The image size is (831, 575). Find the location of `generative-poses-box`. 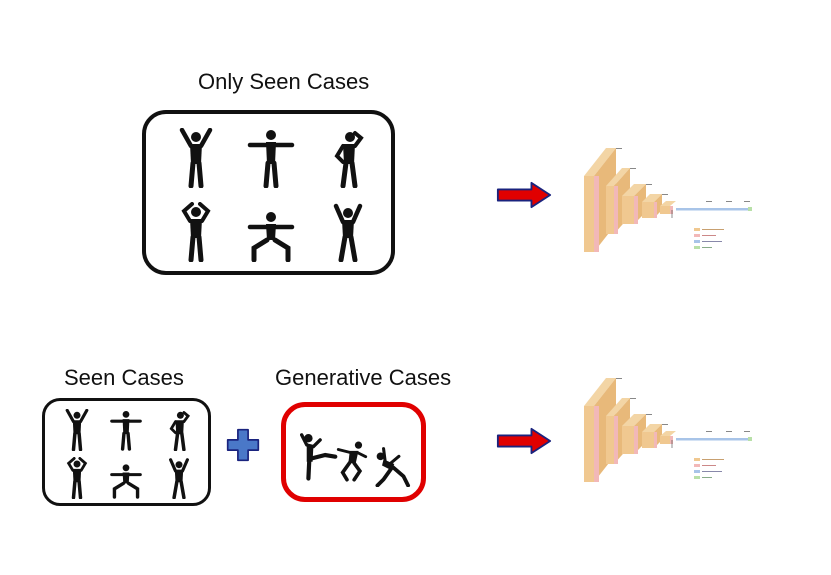

generative-poses-box is located at coordinates (353, 452).